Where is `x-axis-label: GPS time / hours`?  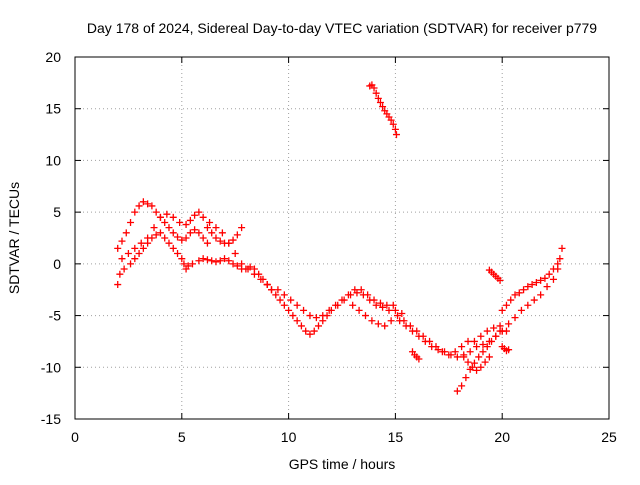
x-axis-label: GPS time / hours is located at coordinates (342, 464).